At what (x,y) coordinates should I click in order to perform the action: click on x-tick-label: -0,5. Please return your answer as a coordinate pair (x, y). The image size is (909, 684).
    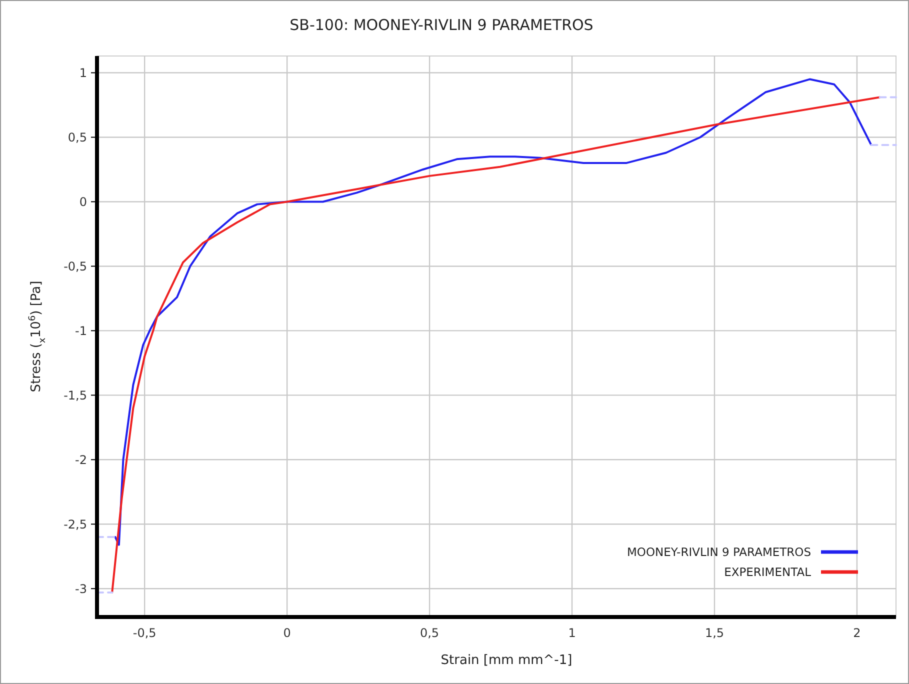
    Looking at the image, I should click on (144, 633).